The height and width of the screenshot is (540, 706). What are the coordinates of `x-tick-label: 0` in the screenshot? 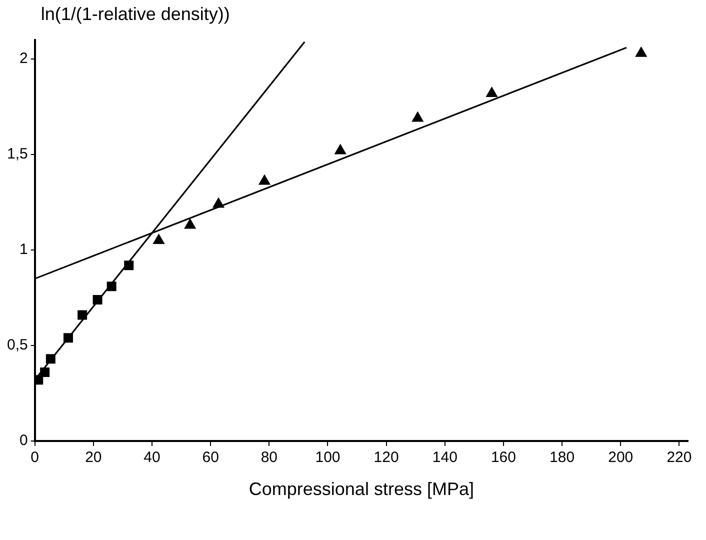 It's located at (35, 457).